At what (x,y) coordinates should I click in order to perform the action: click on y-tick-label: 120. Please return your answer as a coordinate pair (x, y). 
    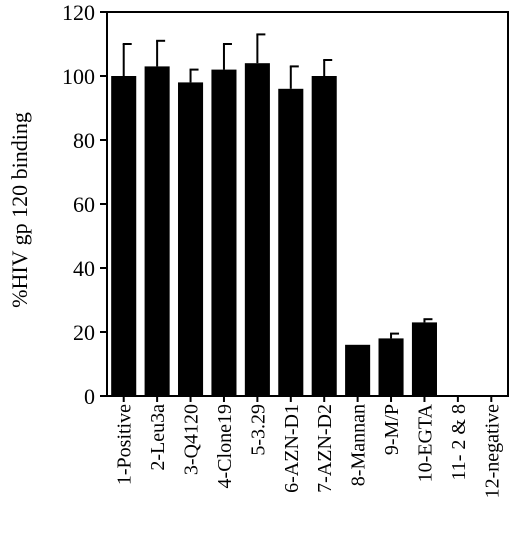
    Looking at the image, I should click on (78, 12).